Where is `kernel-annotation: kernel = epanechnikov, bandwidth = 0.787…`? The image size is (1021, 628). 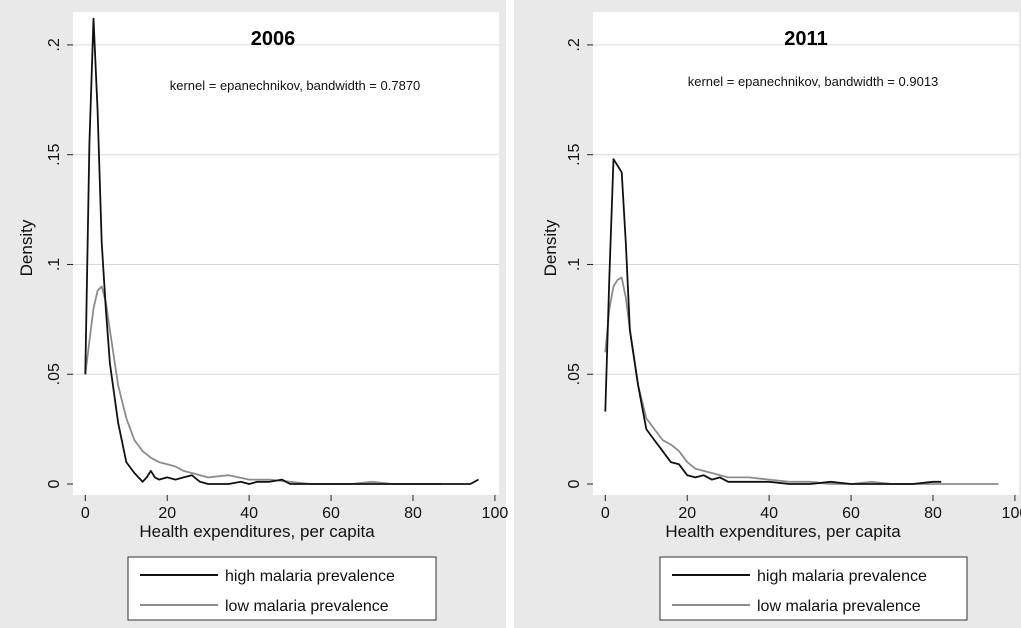 kernel-annotation: kernel = epanechnikov, bandwidth = 0.787… is located at coordinates (295, 85).